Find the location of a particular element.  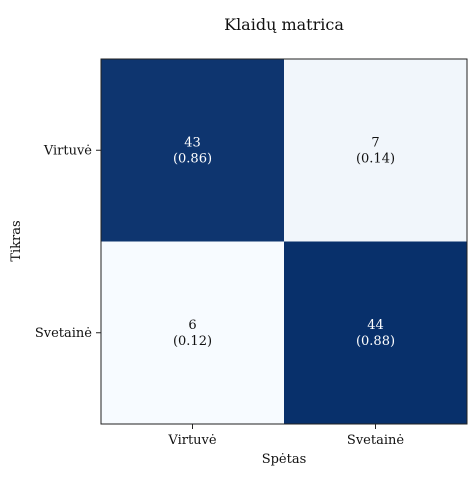

cell-fraction-label-1-1: (0.88) is located at coordinates (375, 341).